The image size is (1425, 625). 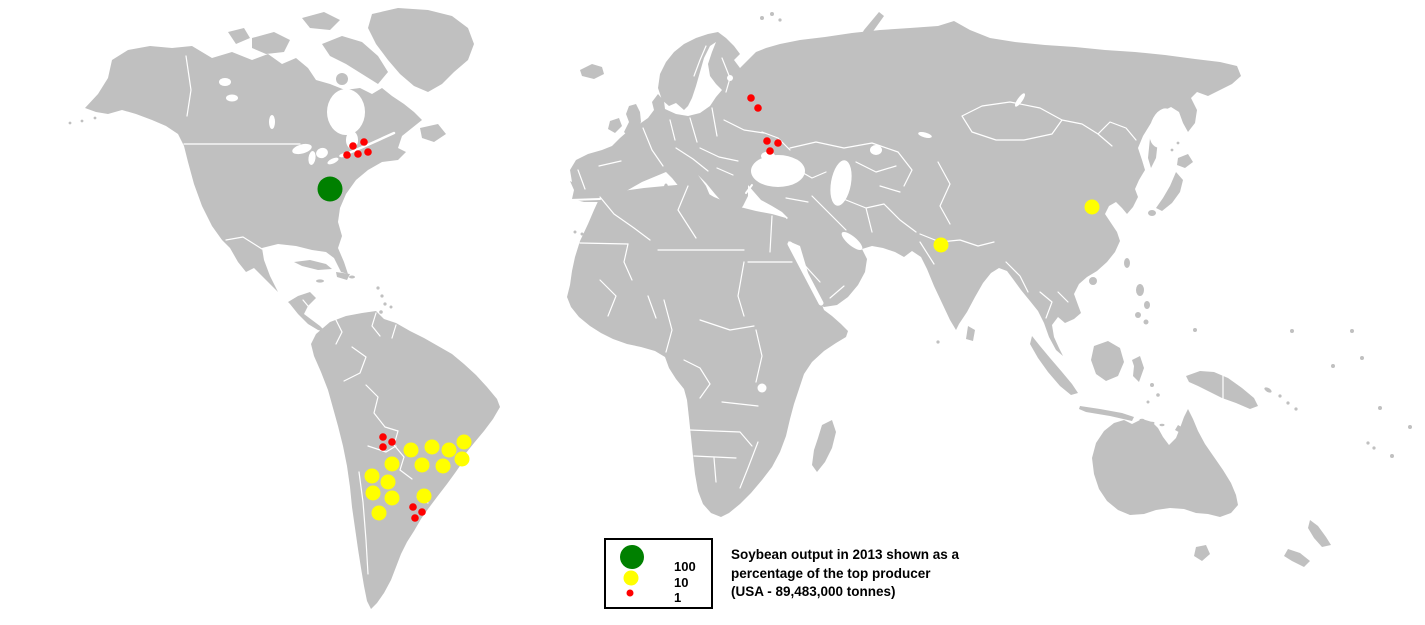 I want to click on caribbean-islands, so click(x=343, y=287).